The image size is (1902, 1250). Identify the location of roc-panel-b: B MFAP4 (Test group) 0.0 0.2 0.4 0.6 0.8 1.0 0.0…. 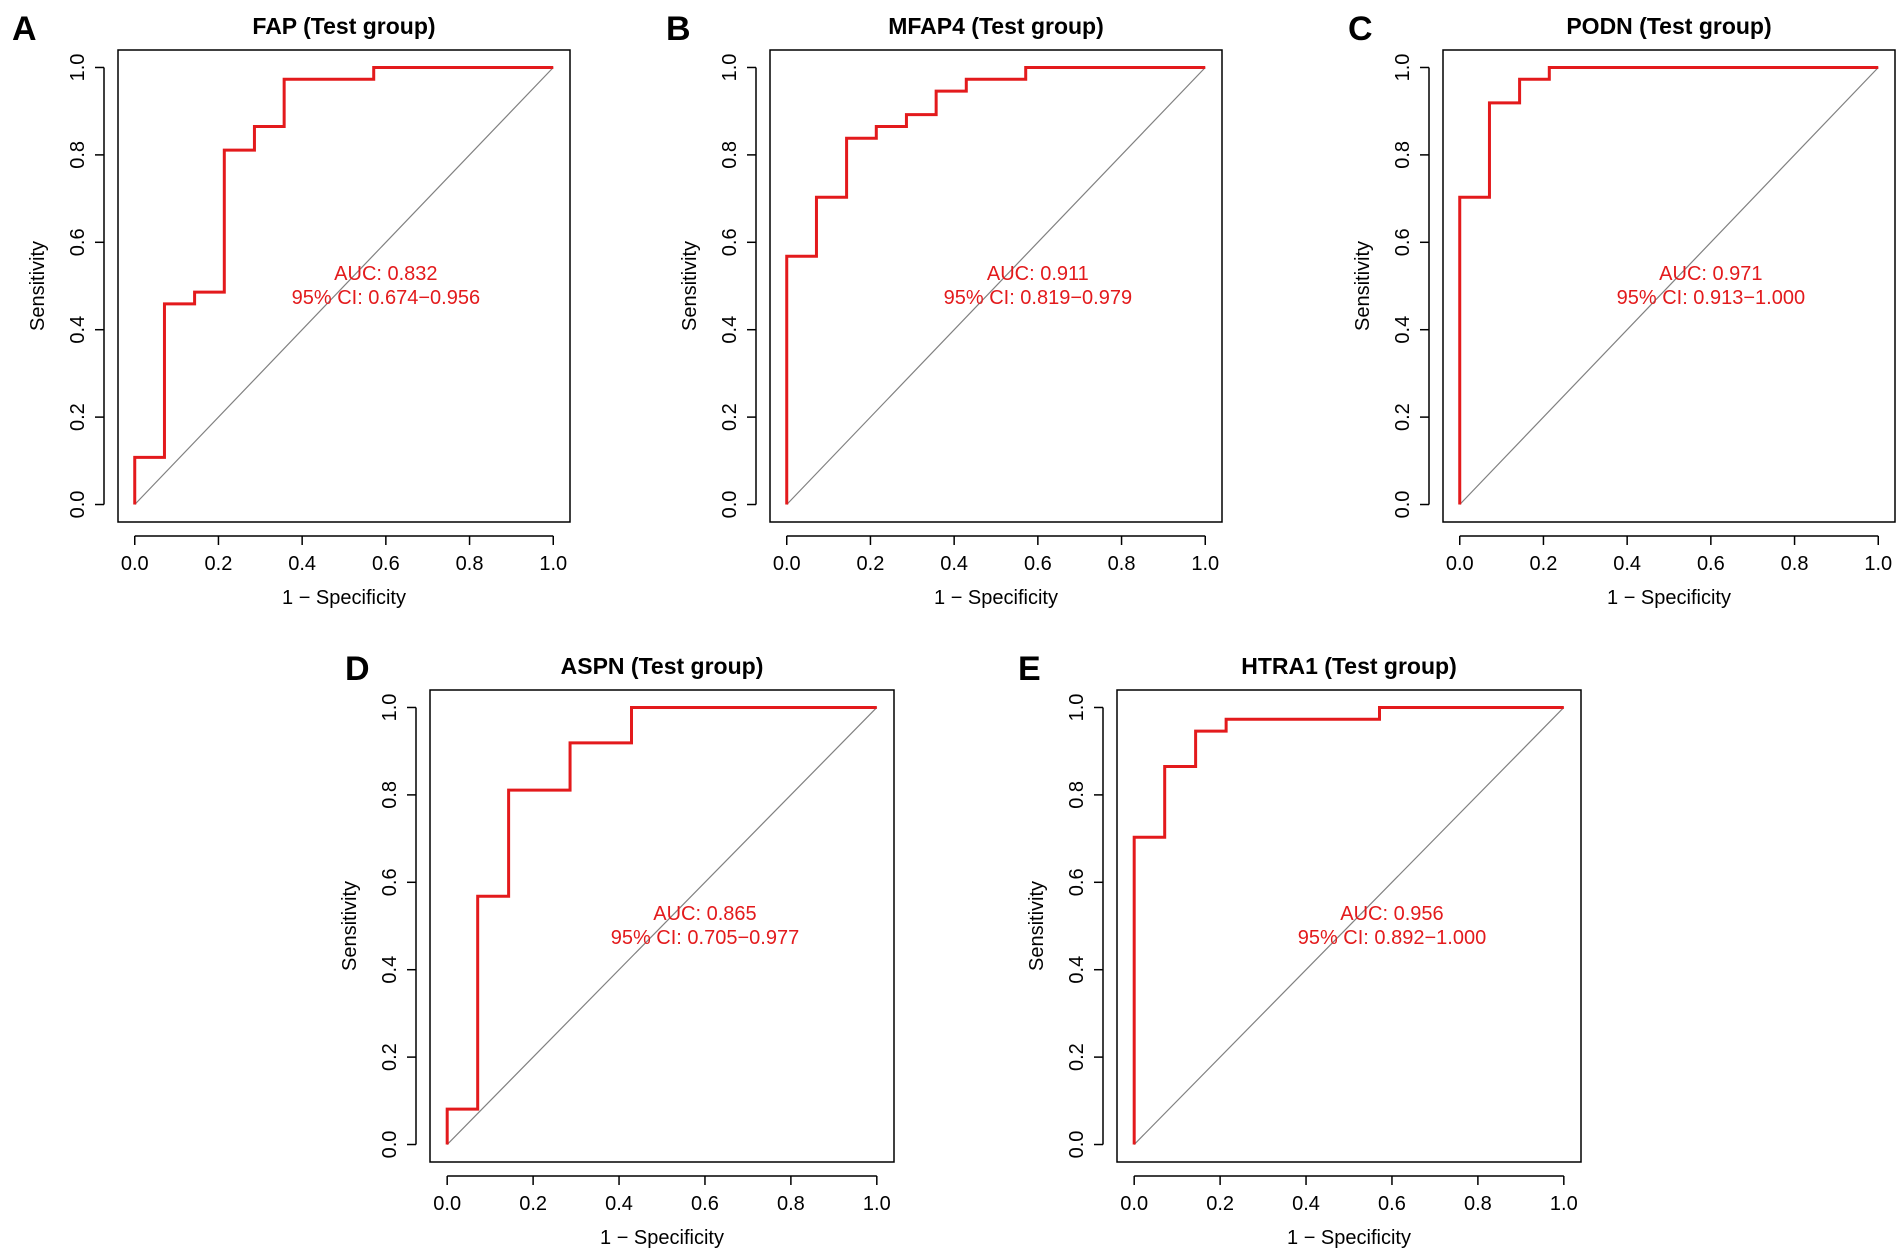
(944, 309).